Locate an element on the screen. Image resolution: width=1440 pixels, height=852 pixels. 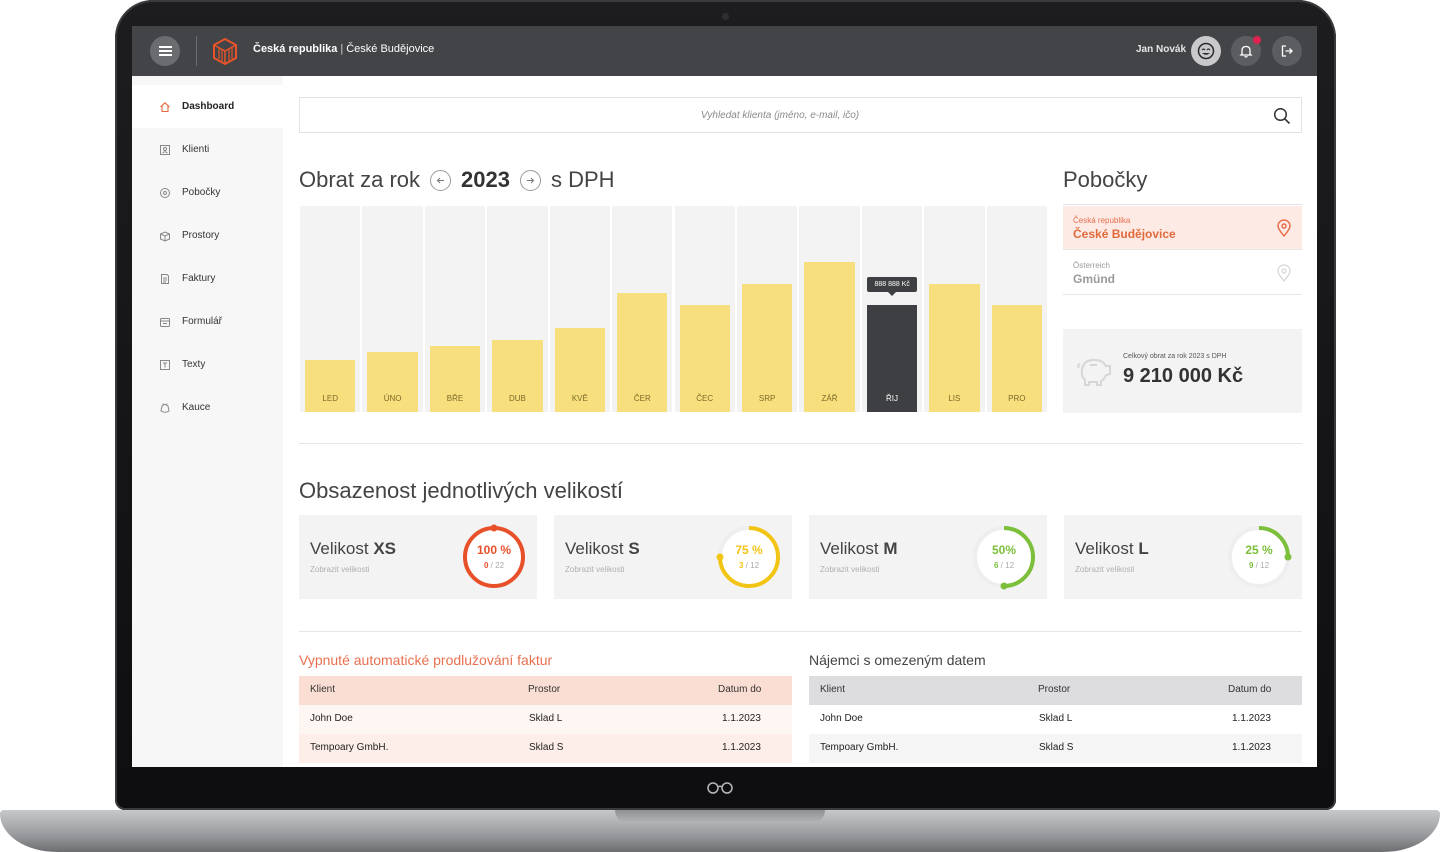
size-code: M is located at coordinates (890, 548).